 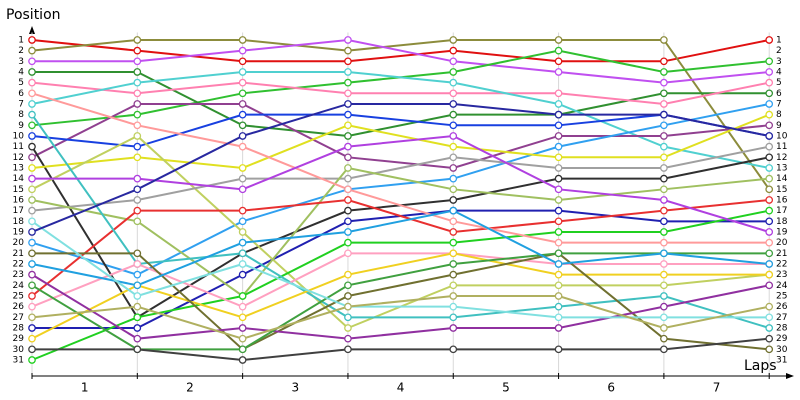 I want to click on y-tick-label: 28, so click(x=19, y=328).